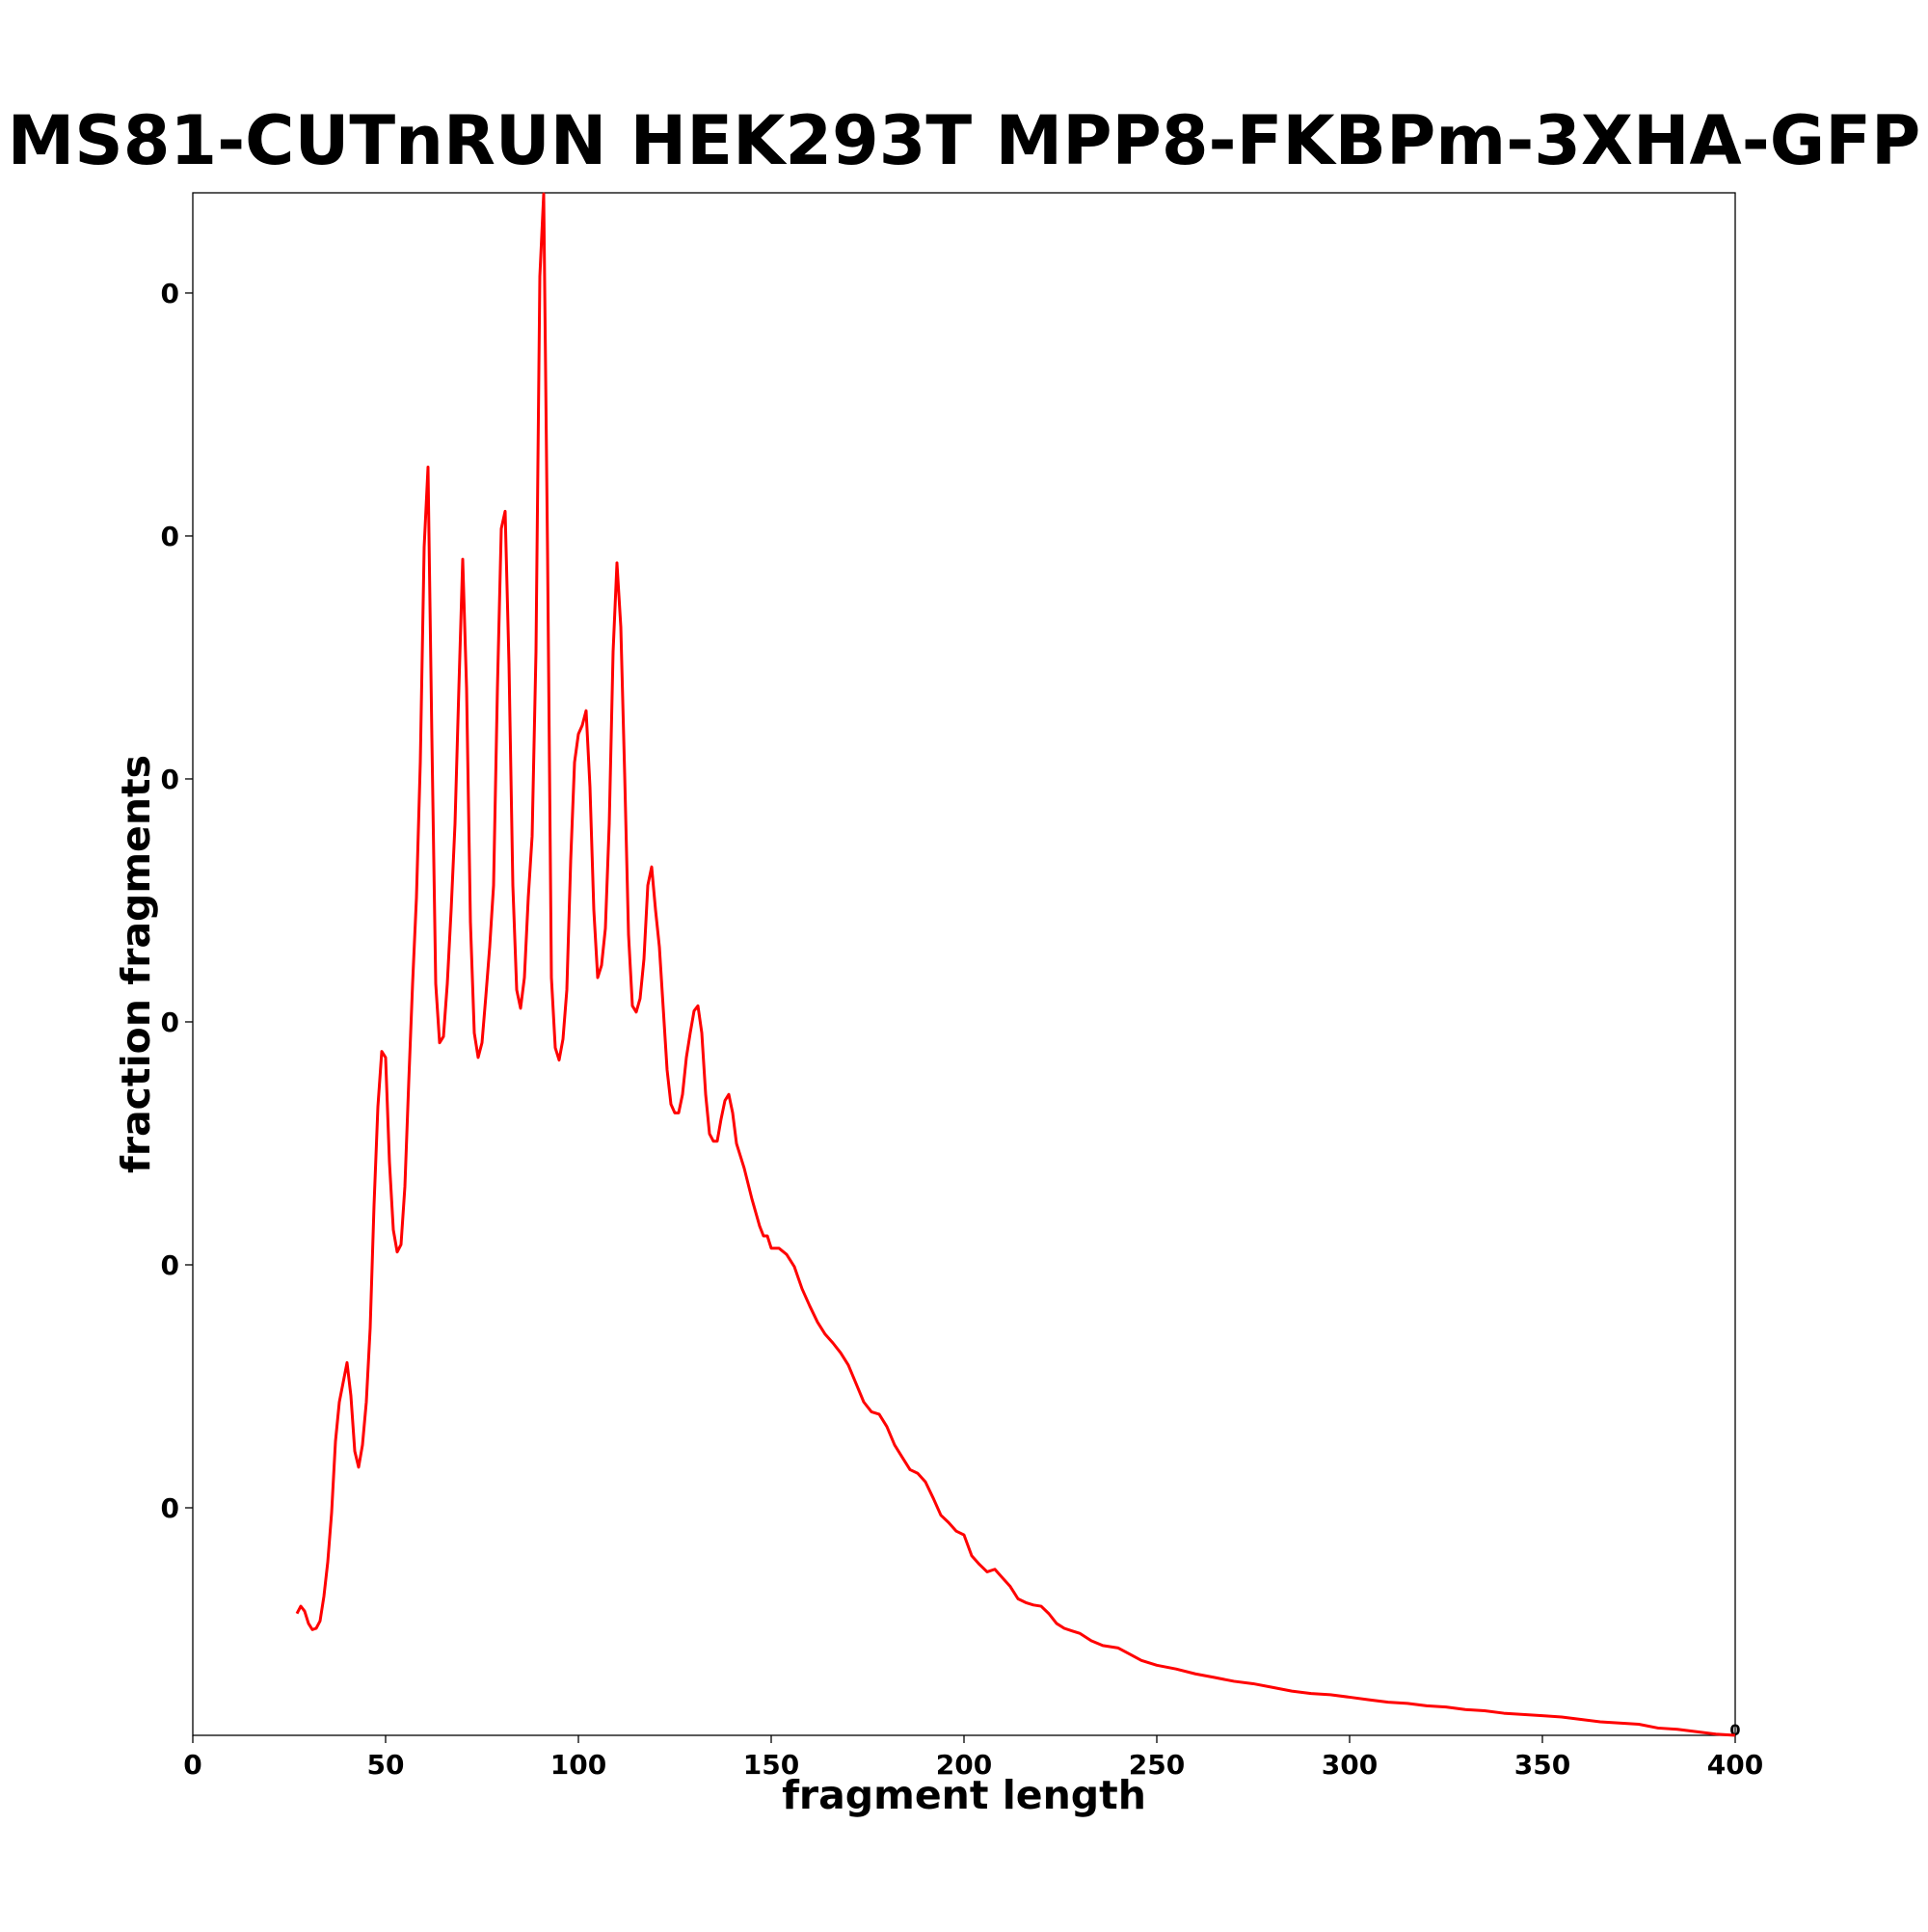  I want to click on corner-label: 0, so click(1734, 1730).